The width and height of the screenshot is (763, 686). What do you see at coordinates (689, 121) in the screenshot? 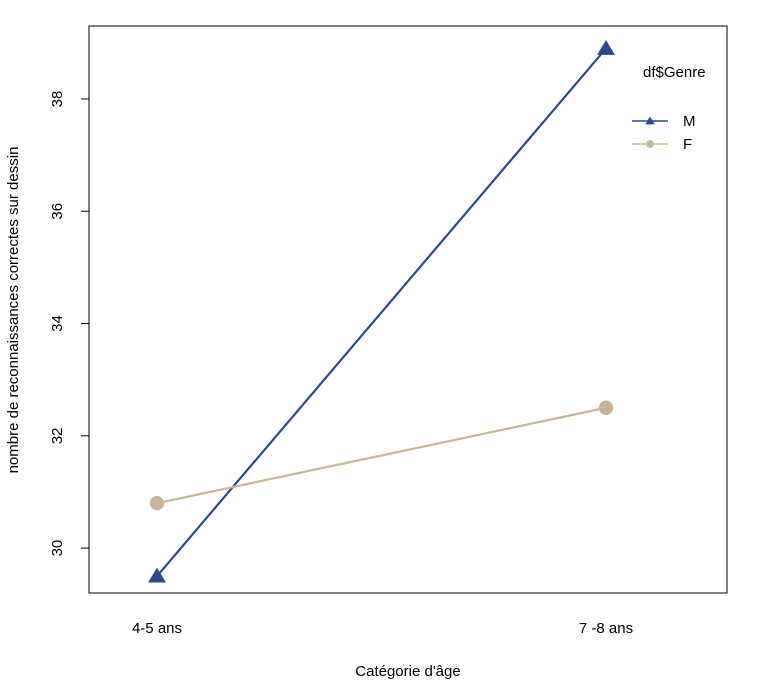
I see `legend-label: M` at bounding box center [689, 121].